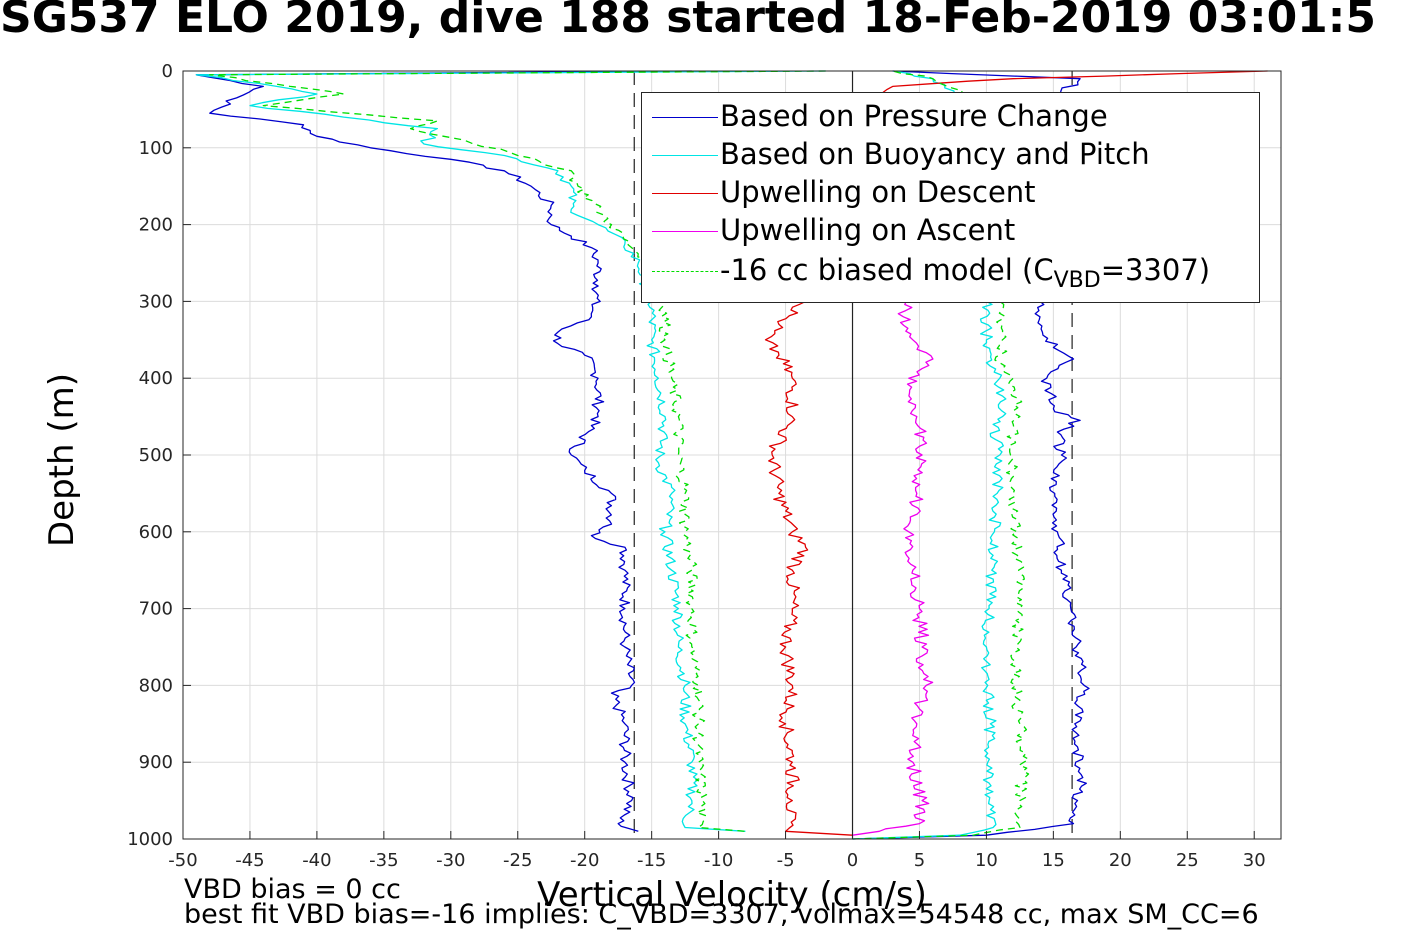 This screenshot has width=1417, height=945. What do you see at coordinates (156, 378) in the screenshot?
I see `y-tick-label: 400` at bounding box center [156, 378].